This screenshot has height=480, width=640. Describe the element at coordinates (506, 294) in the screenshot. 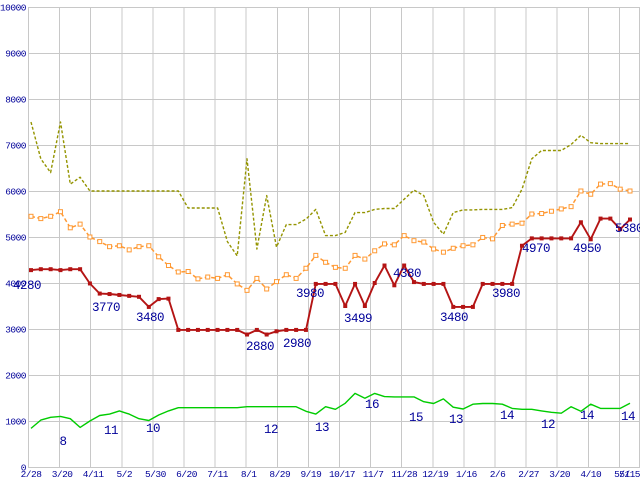

I see `data-value-label: 3980` at that location.